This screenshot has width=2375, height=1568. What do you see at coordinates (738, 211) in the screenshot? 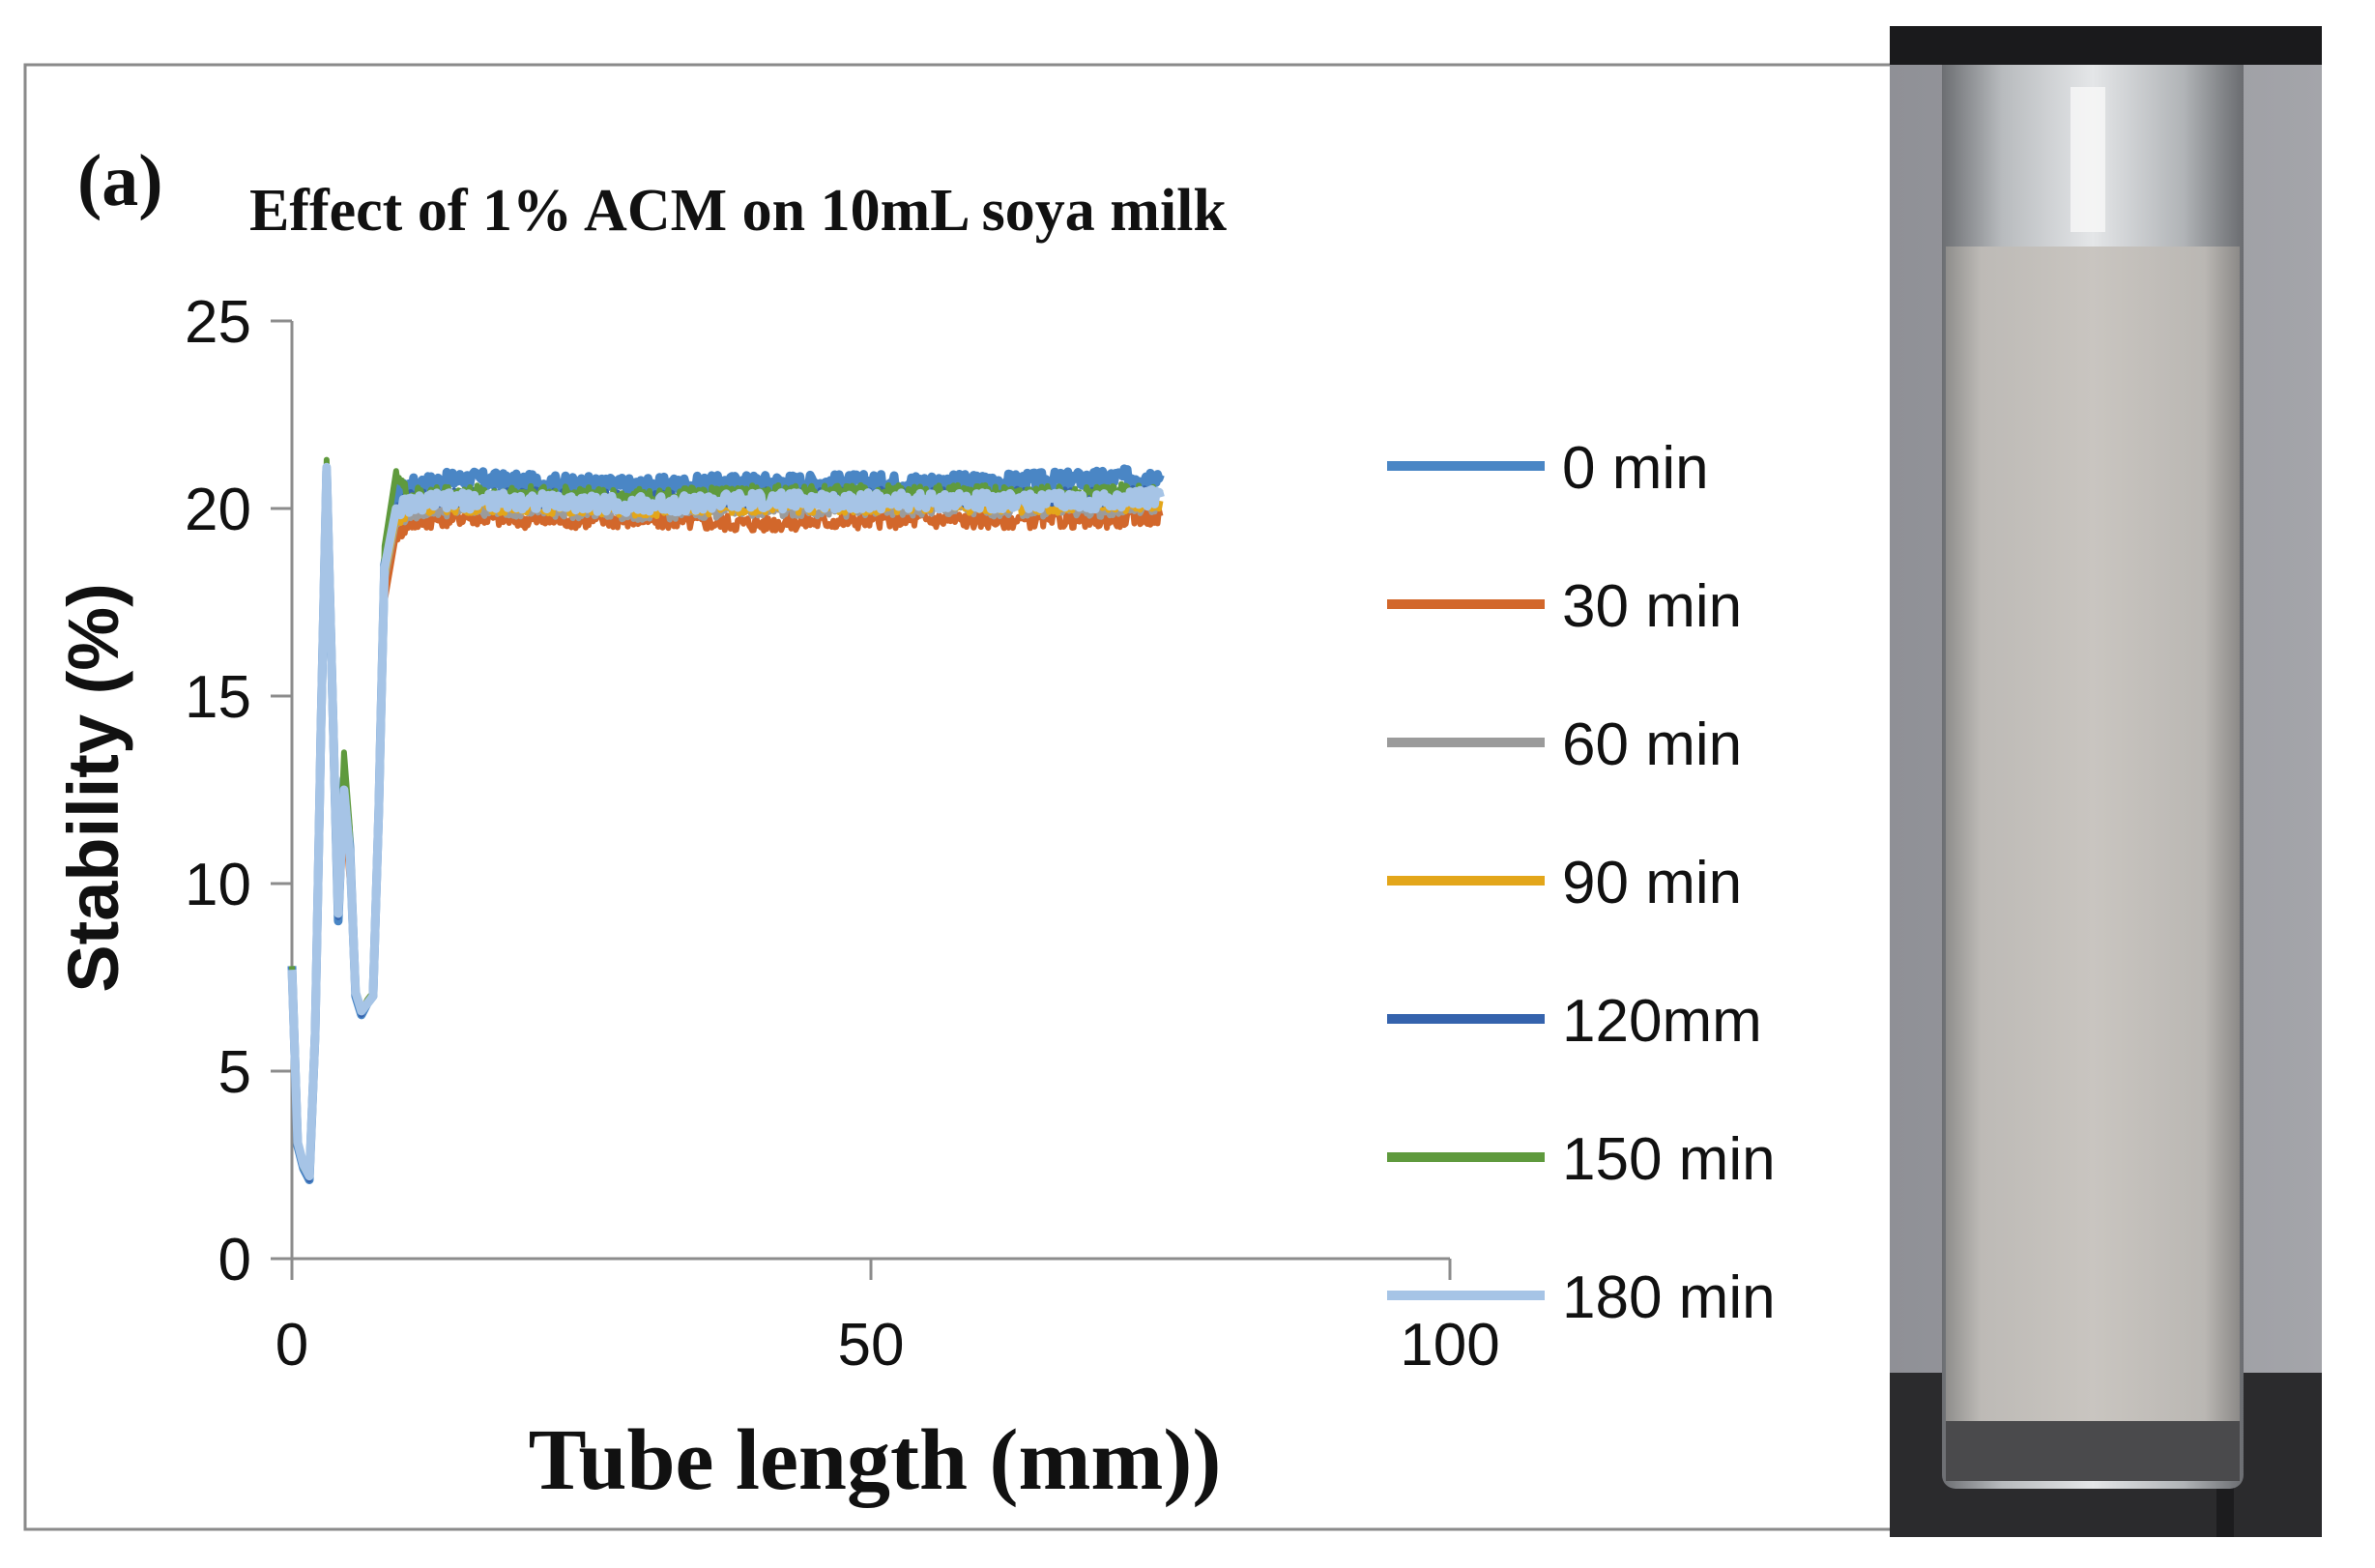
I see `chart-title: Effect of 1% ACM on 10mL soya milk` at bounding box center [738, 211].